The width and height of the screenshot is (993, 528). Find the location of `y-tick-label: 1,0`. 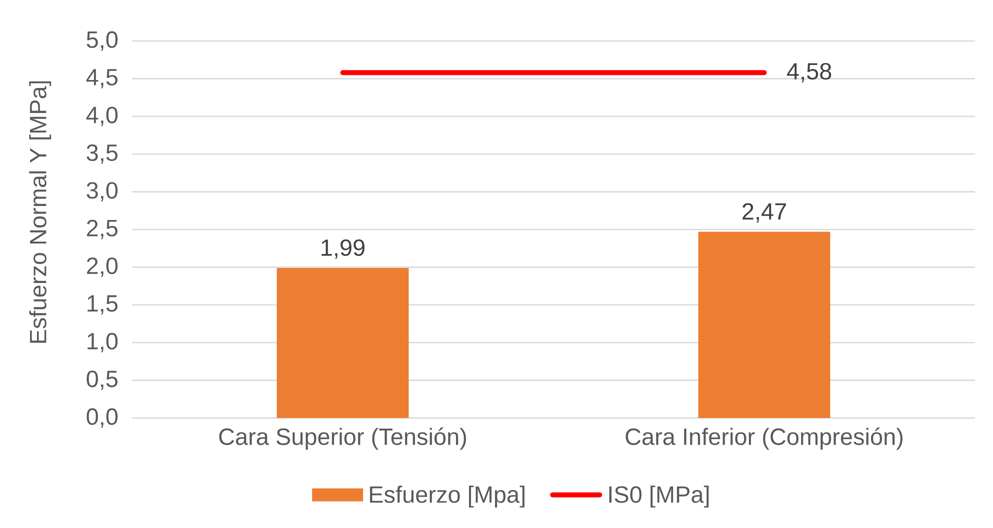

y-tick-label: 1,0 is located at coordinates (103, 342).